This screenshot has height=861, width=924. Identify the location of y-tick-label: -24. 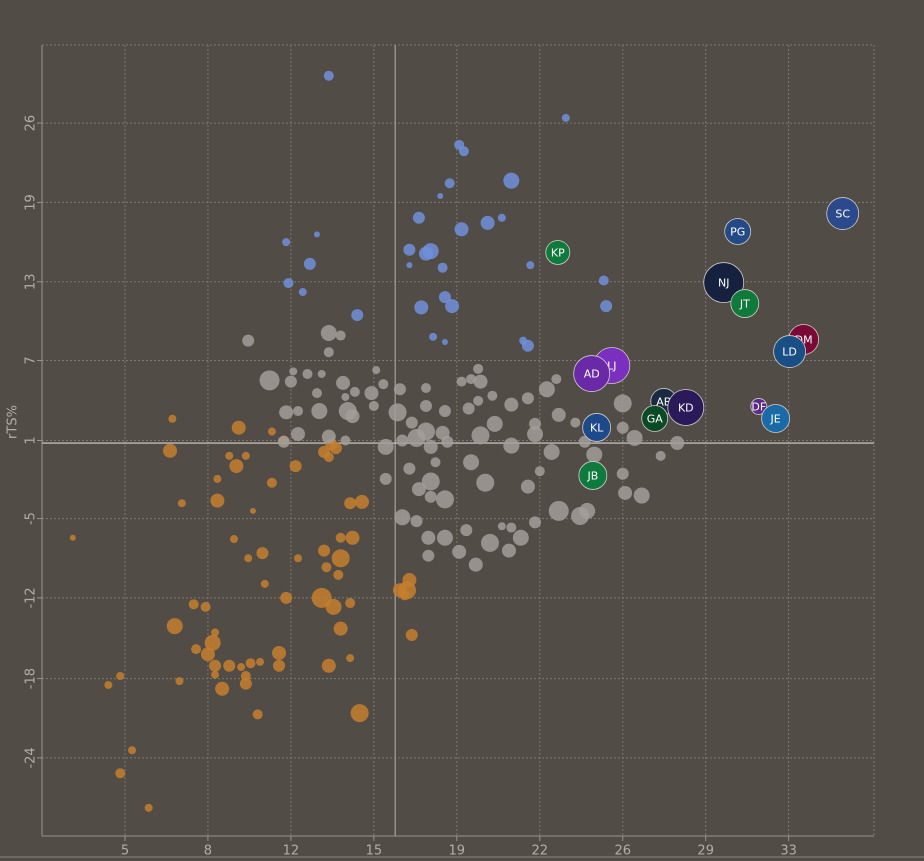
(31, 757).